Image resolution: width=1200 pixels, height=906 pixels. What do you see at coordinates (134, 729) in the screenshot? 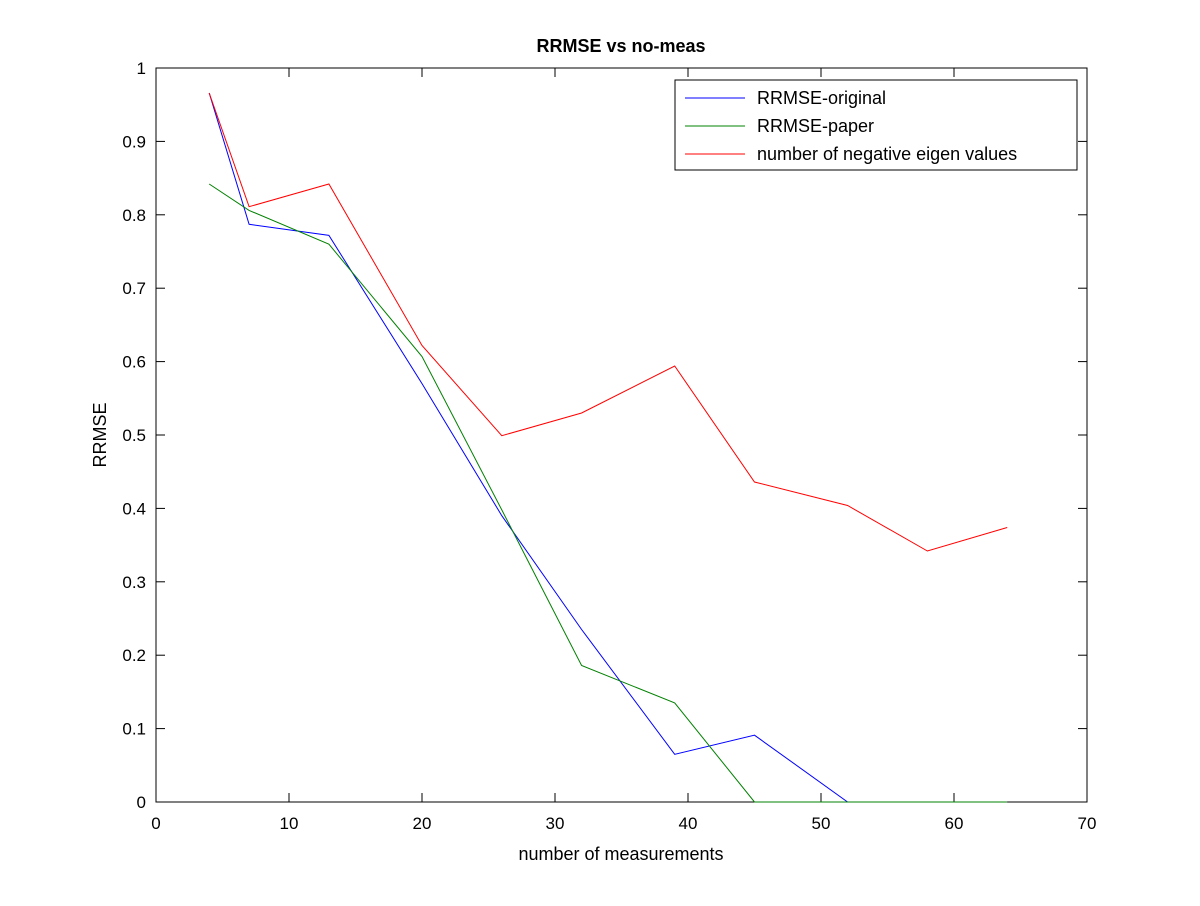
I see `y-tick-label: 0.1` at bounding box center [134, 729].